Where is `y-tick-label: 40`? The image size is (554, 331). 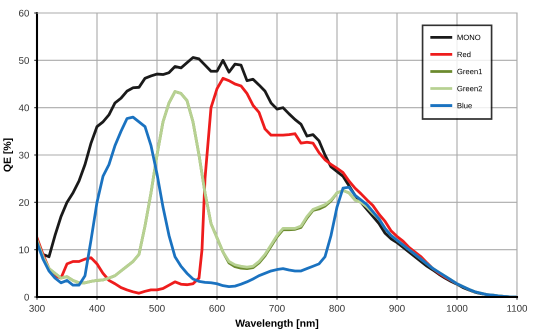 y-tick-label: 40 is located at coordinates (23, 108).